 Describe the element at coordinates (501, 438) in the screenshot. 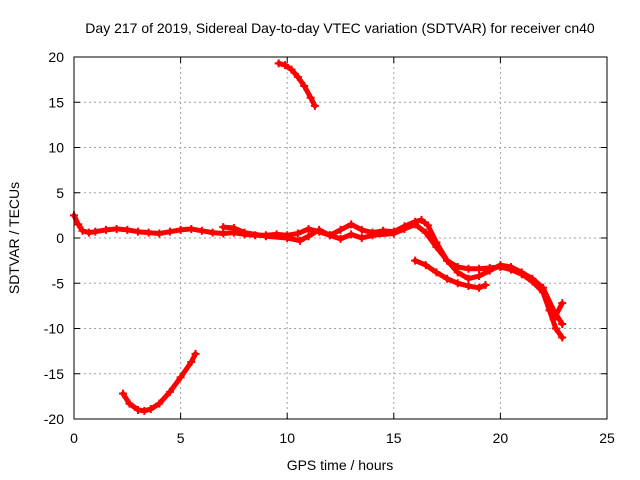

I see `x-tick-label: 20` at that location.